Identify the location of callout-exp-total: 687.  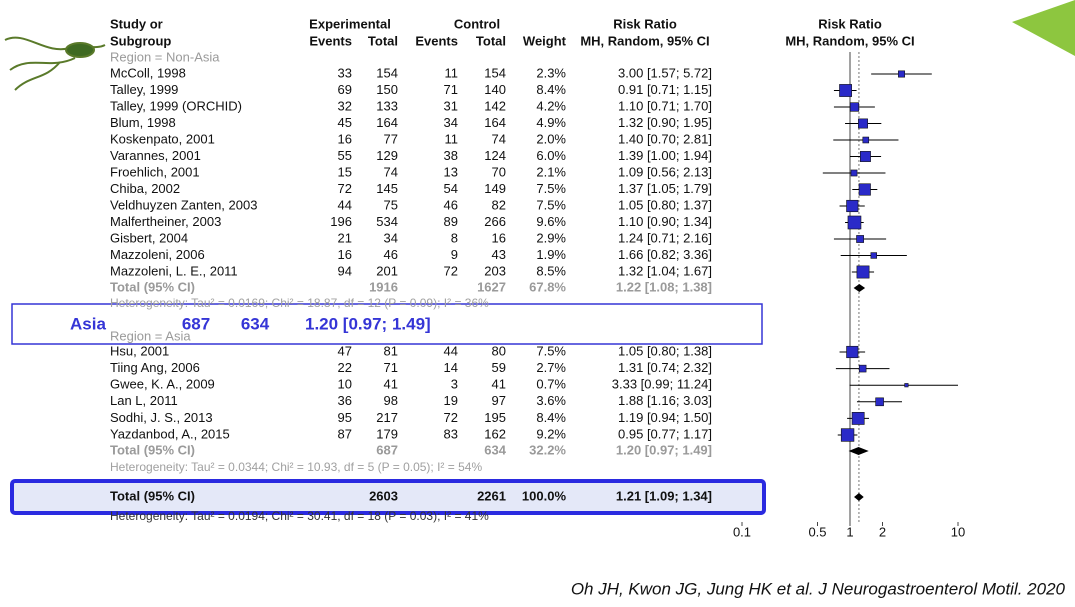
(196, 323).